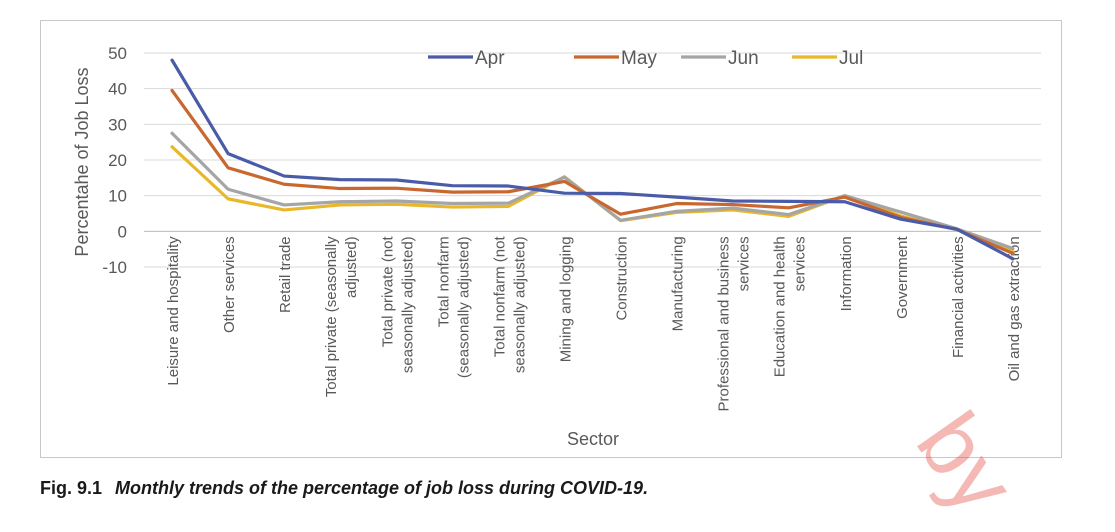  Describe the element at coordinates (639, 58) in the screenshot. I see `legend-label-may: May` at that location.